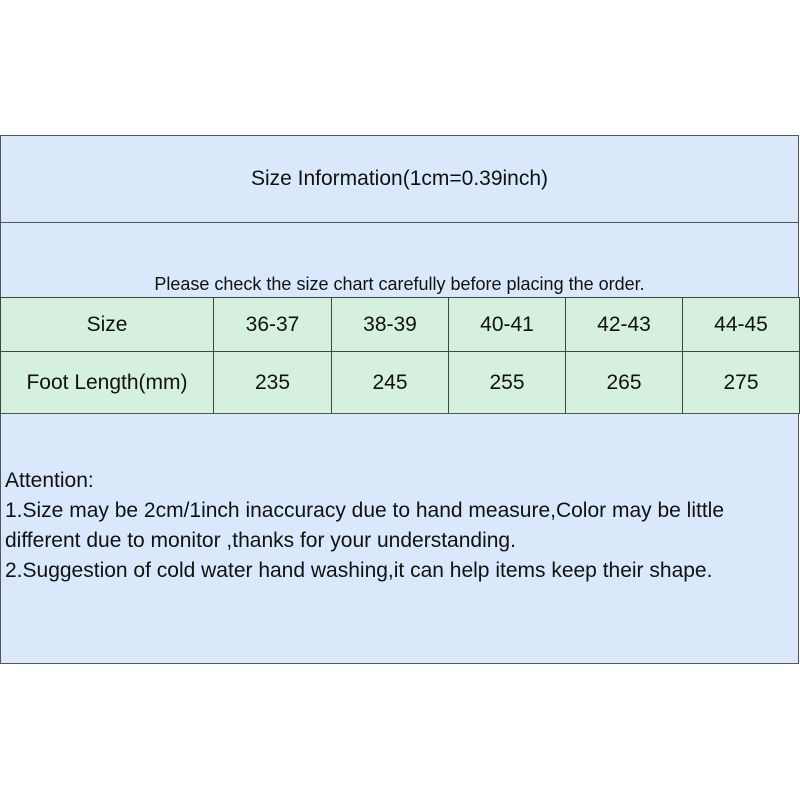 The image size is (800, 800). I want to click on foot-length-row-label: Foot Length(mm), so click(107, 382).